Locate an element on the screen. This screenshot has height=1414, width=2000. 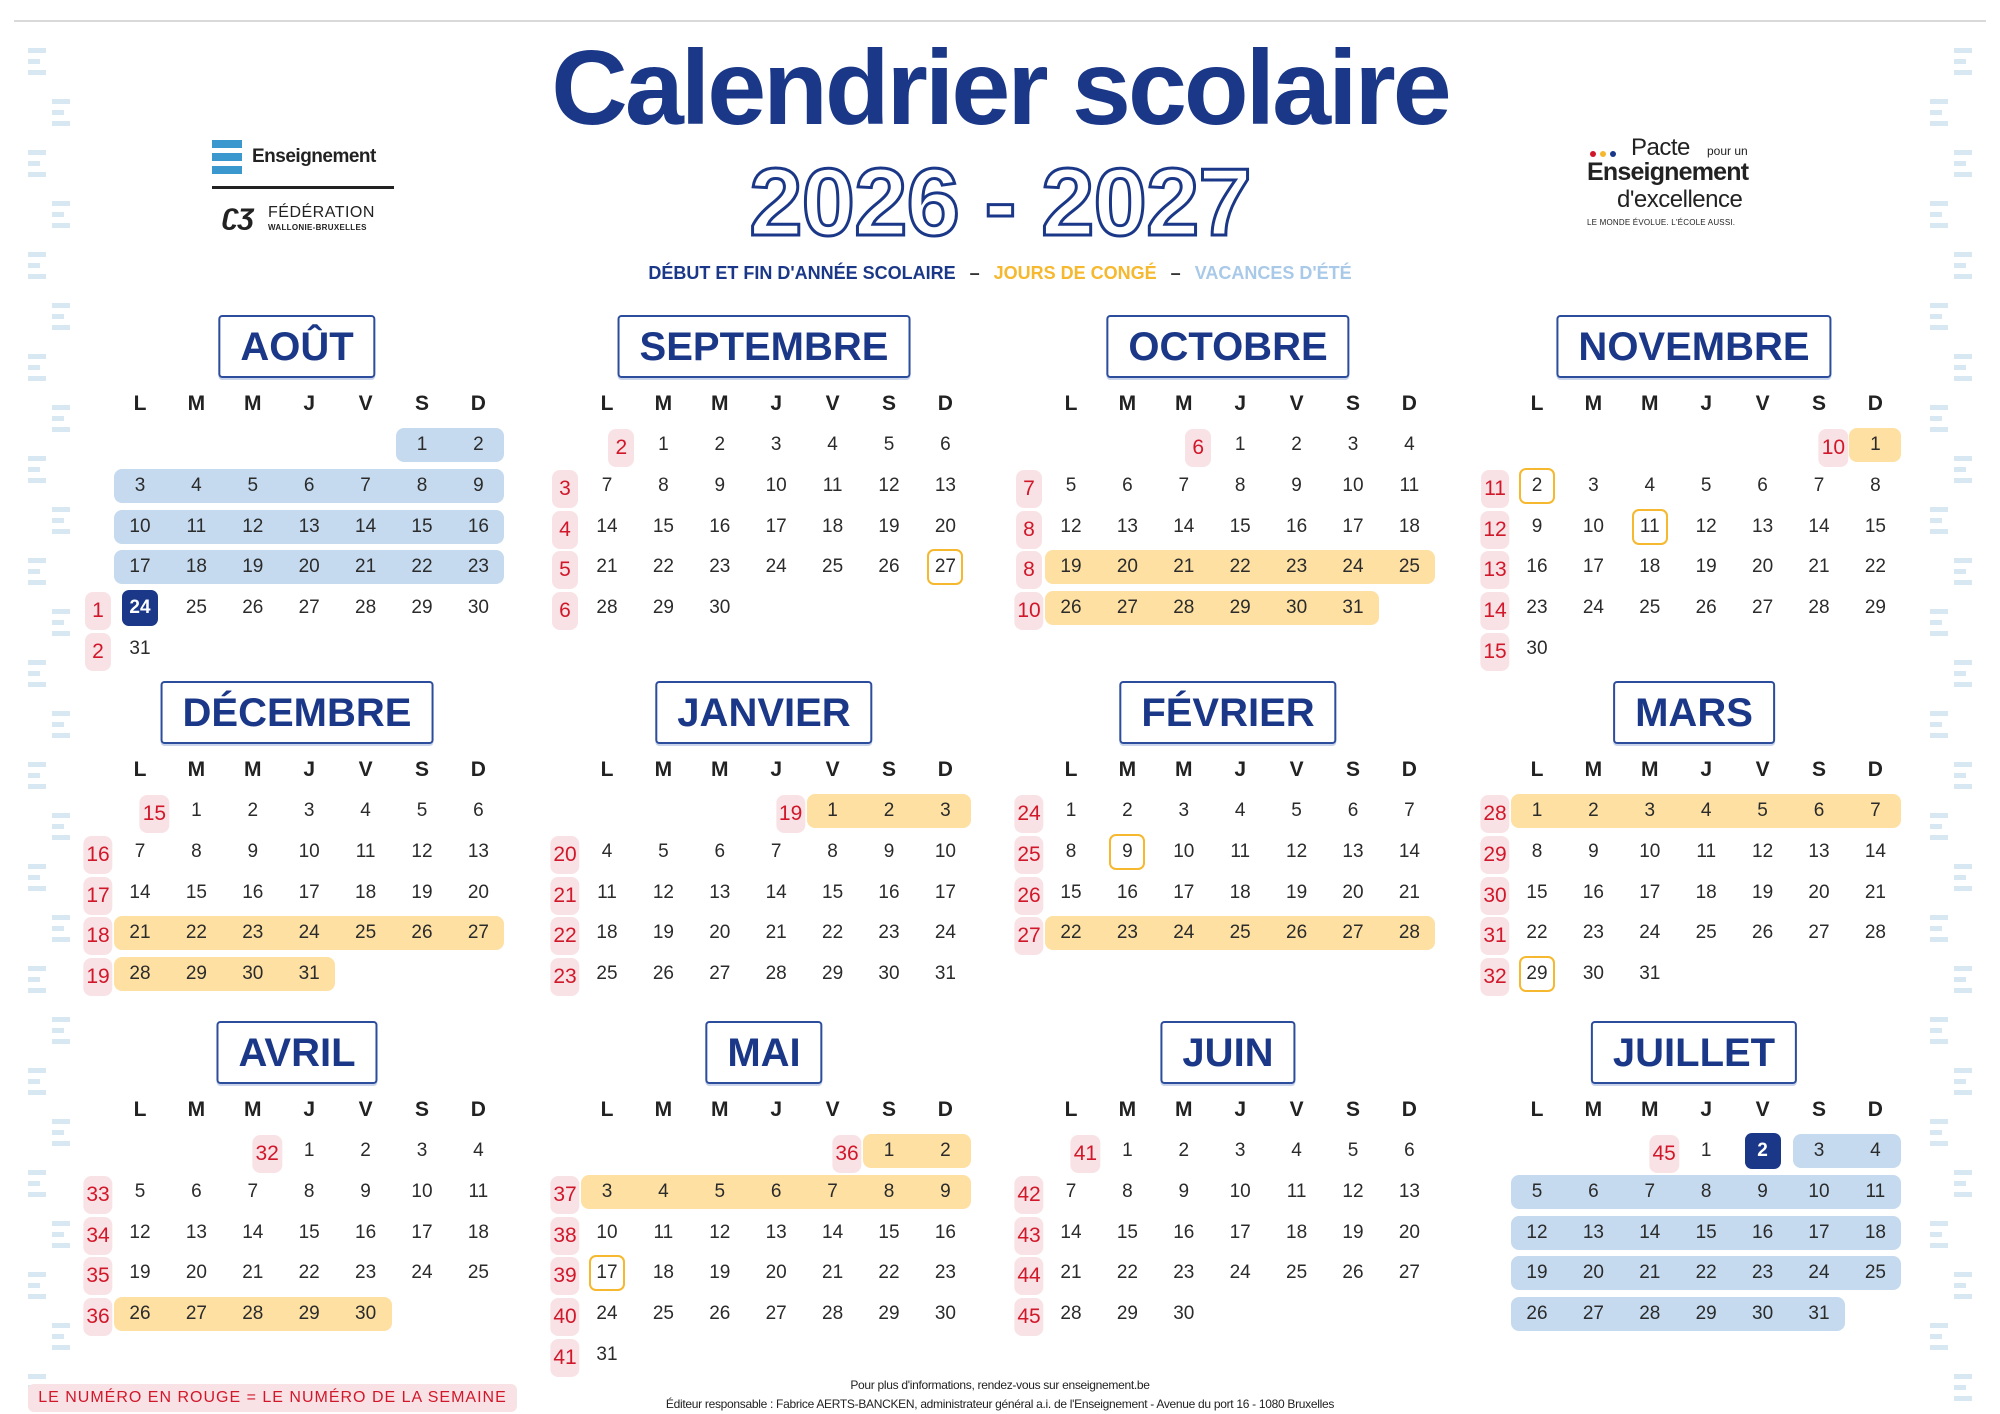
day-cell: 2 is located at coordinates (1296, 444).